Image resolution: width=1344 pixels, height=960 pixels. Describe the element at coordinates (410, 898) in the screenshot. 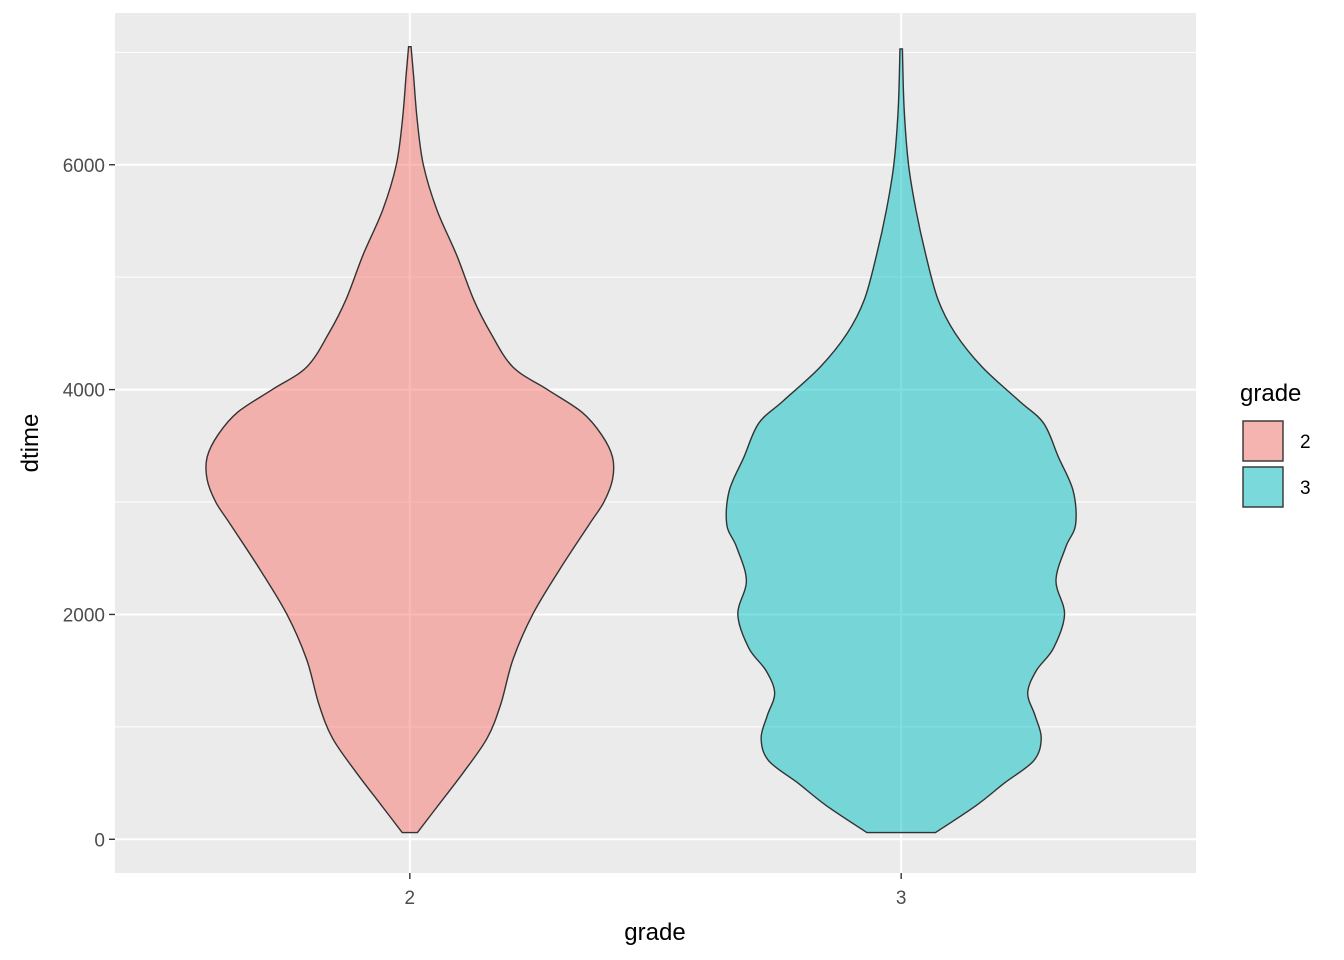

I see `x-tick-label: 2` at that location.